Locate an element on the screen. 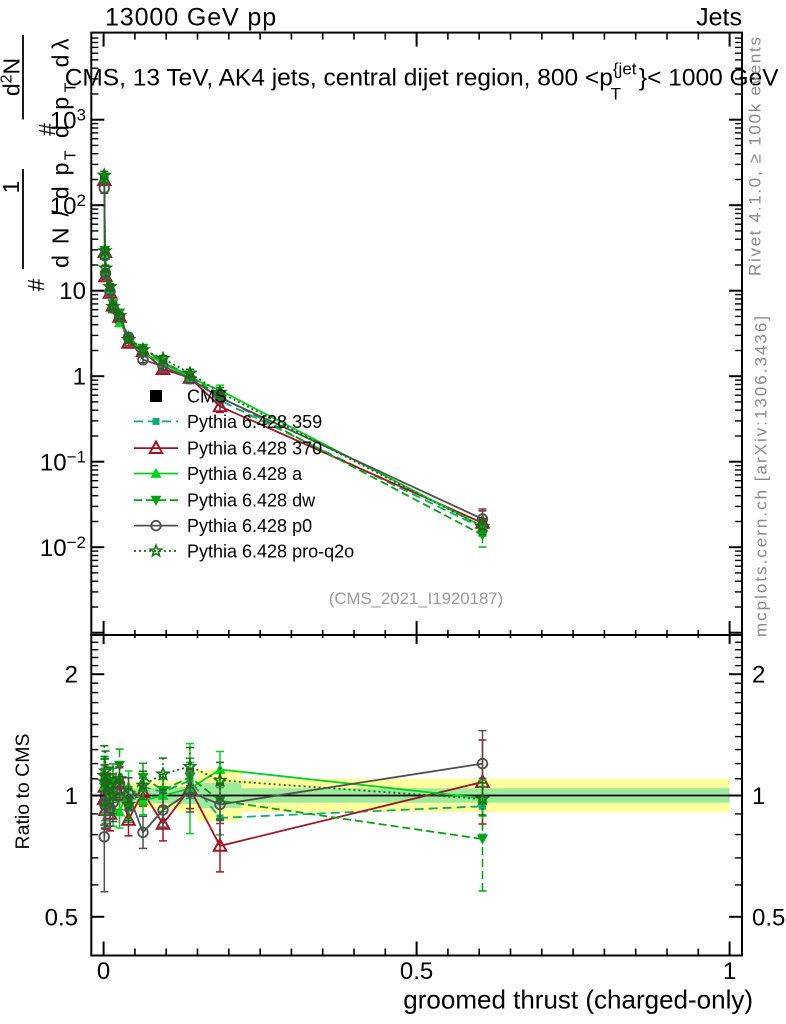  svg-text: Pythia 6.428 a is located at coordinates (245, 474).